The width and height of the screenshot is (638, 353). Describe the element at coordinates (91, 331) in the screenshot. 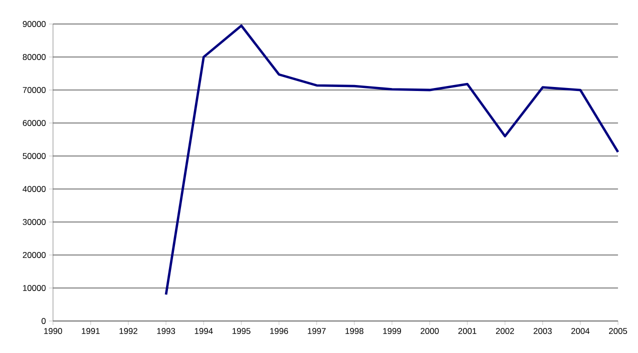

I see `x-tick-label: 1991` at that location.